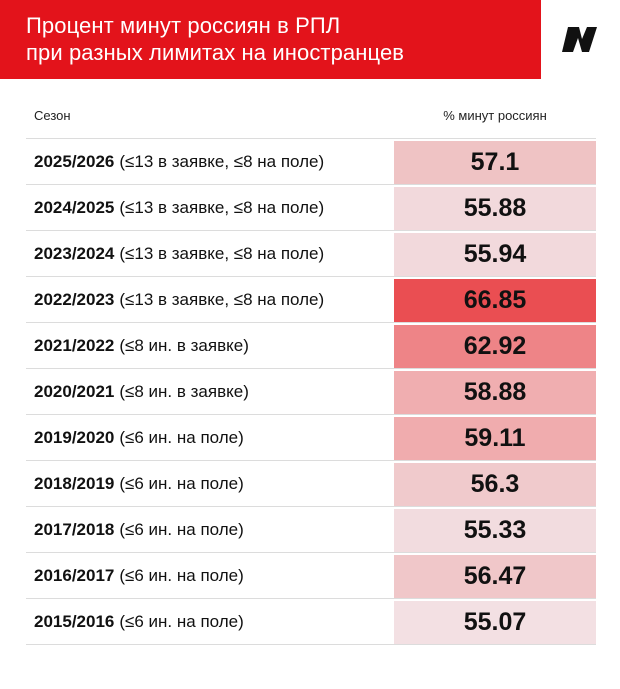 The height and width of the screenshot is (689, 620). Describe the element at coordinates (74, 161) in the screenshot. I see `season-name: 2025/2026` at that location.